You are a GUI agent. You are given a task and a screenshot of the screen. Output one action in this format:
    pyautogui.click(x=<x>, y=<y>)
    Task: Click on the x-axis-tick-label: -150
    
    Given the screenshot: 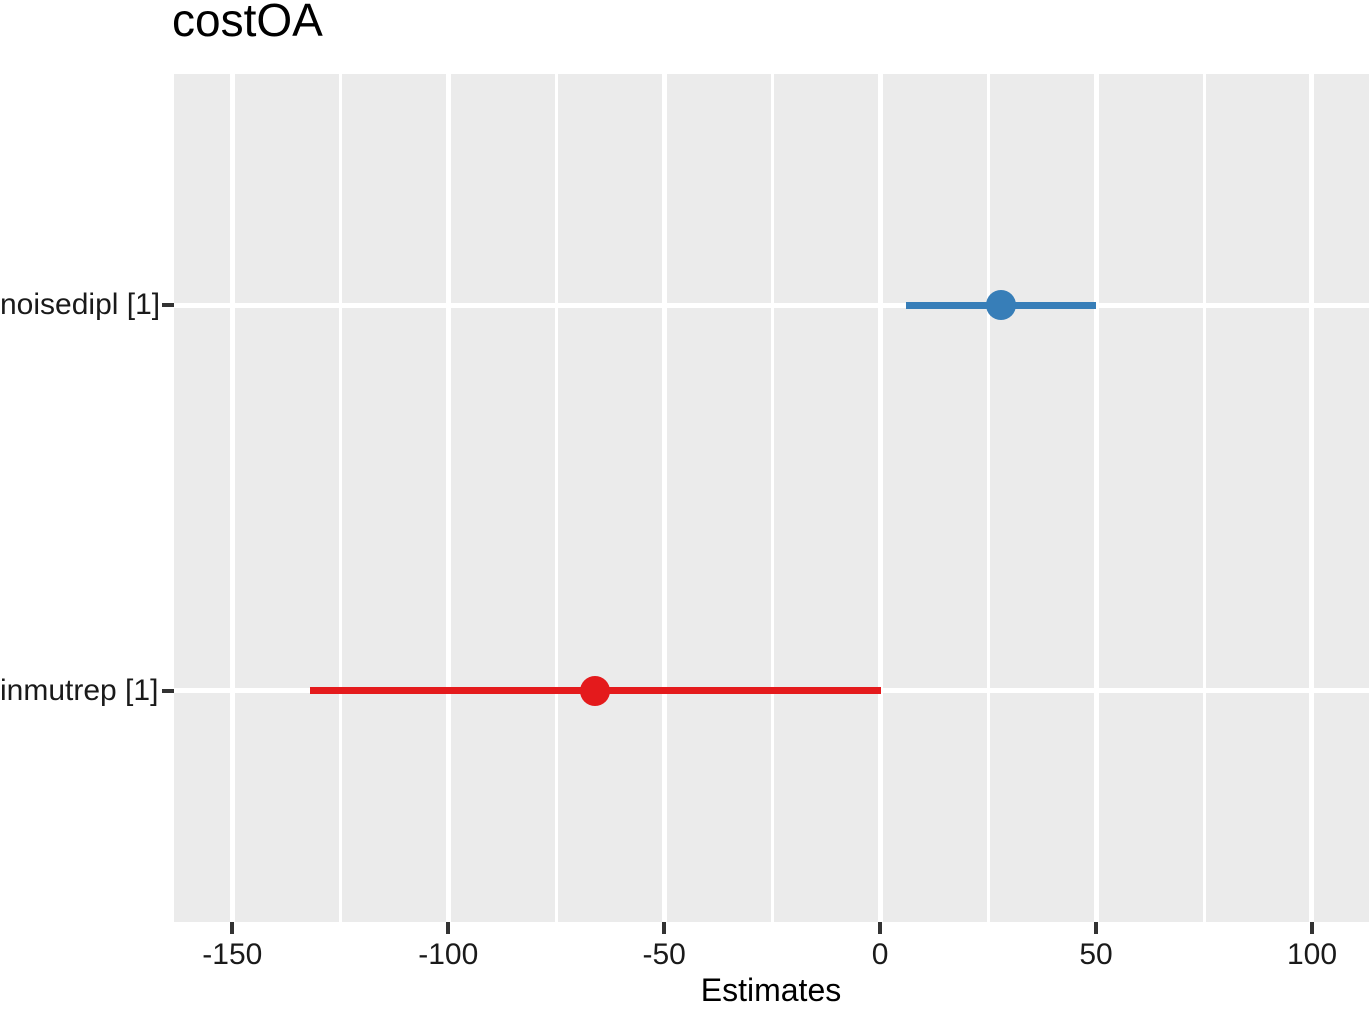 What is the action you would take?
    pyautogui.click(x=232, y=954)
    